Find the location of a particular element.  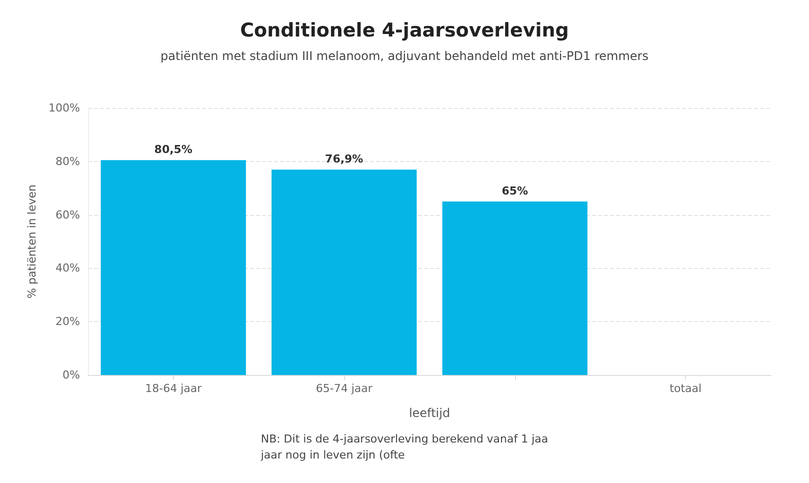

y-tick-label: 20% is located at coordinates (68, 321).